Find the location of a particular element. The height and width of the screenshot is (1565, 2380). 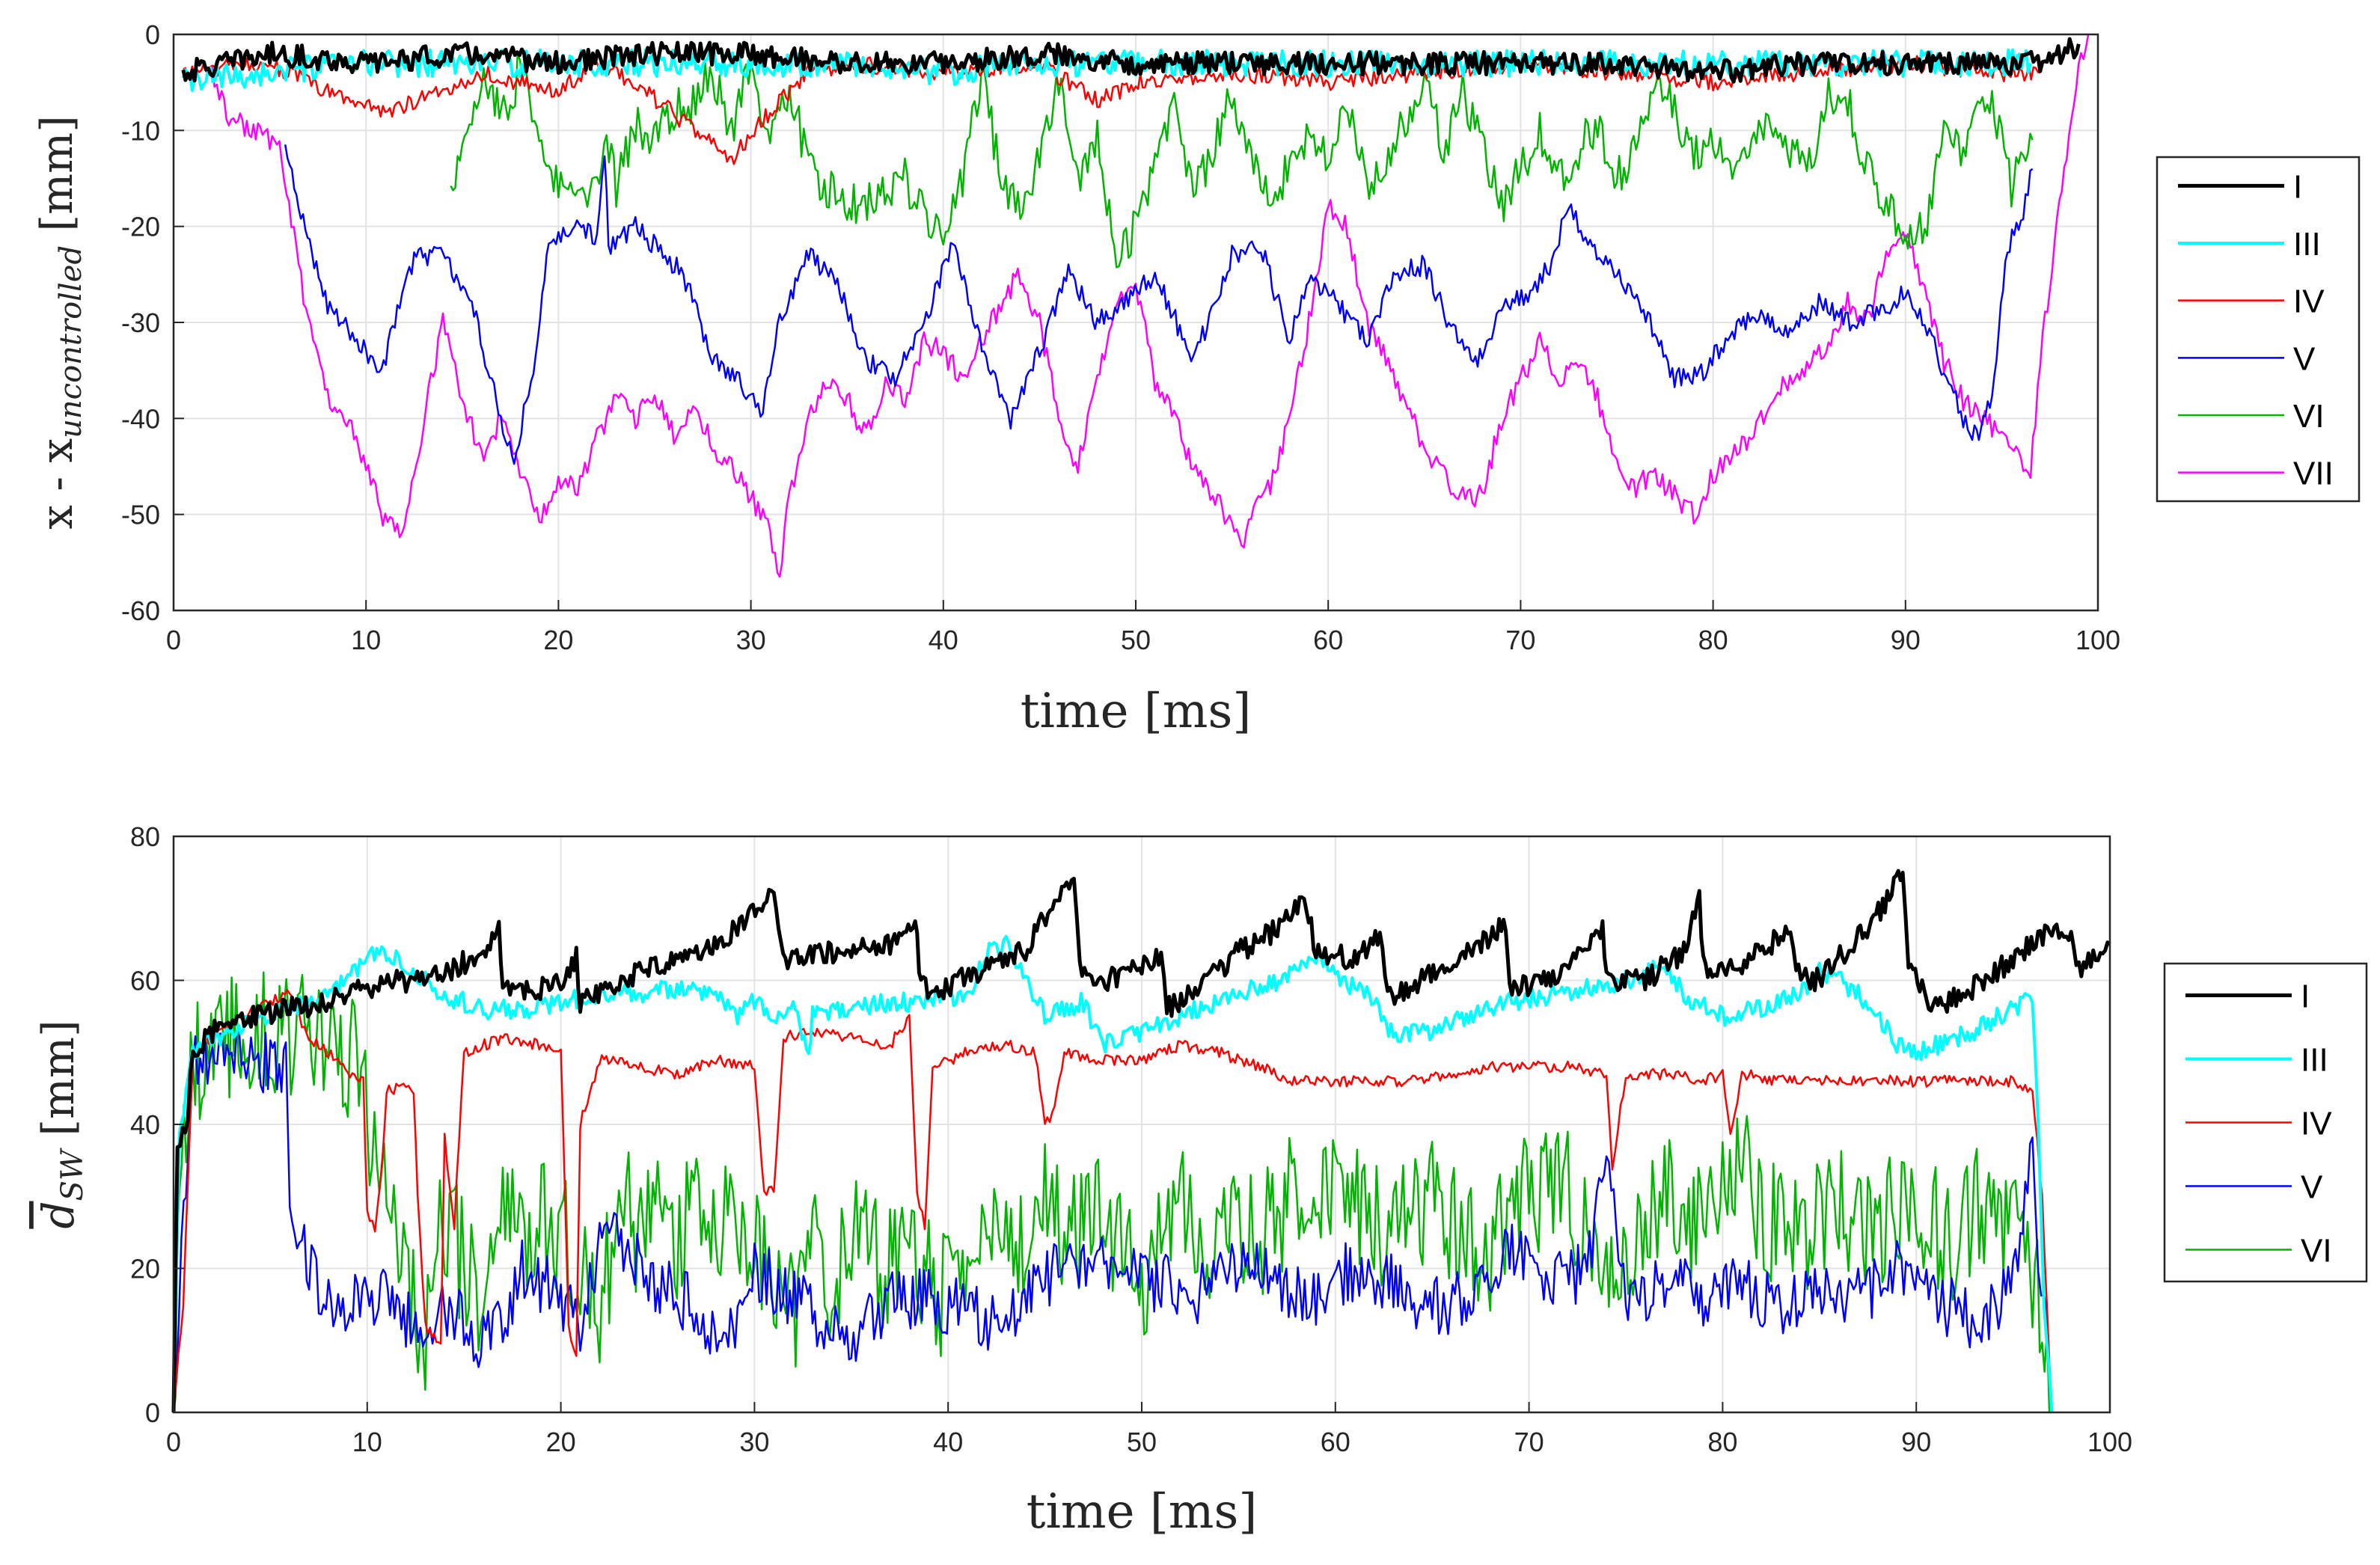

top-series-line-III is located at coordinates (1106, 70).